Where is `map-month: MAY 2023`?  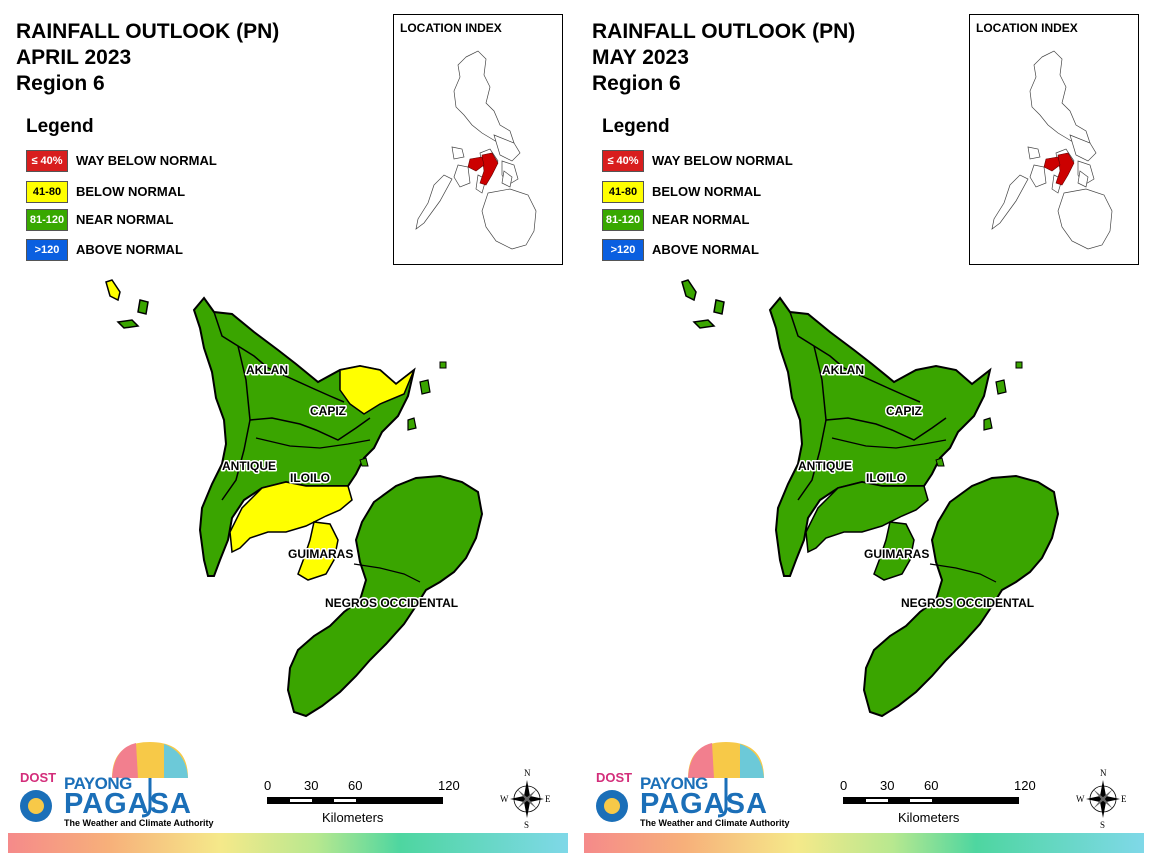 map-month: MAY 2023 is located at coordinates (640, 57).